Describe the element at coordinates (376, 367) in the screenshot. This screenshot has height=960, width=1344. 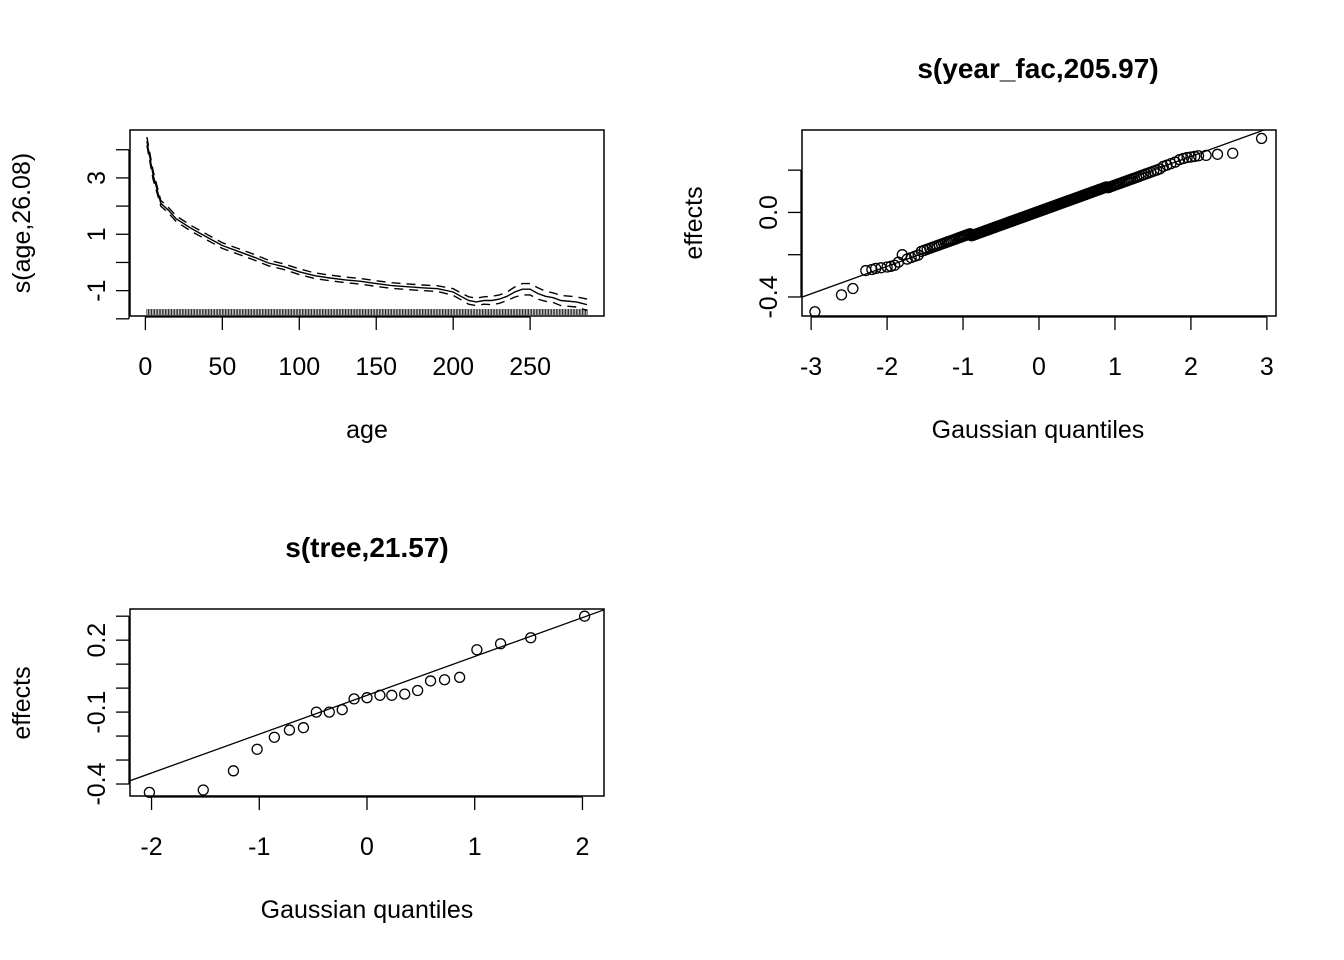
I see `x-tick-label: 150` at that location.